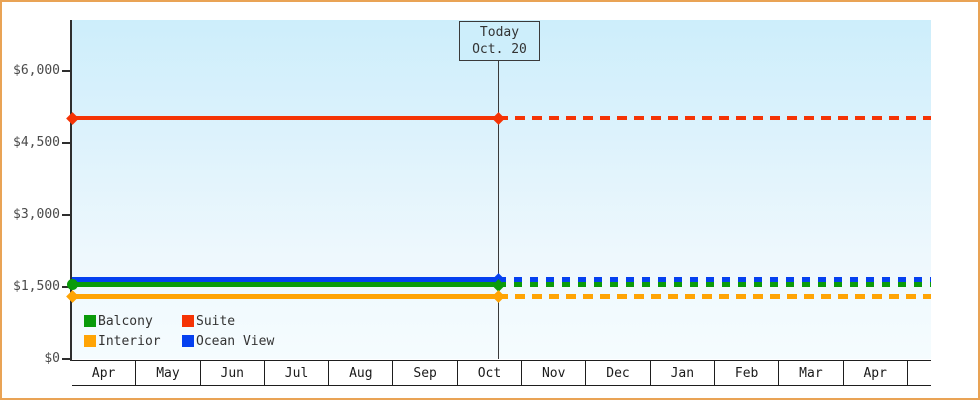 The width and height of the screenshot is (980, 400). I want to click on oceanview-line-dashed, so click(714, 279).